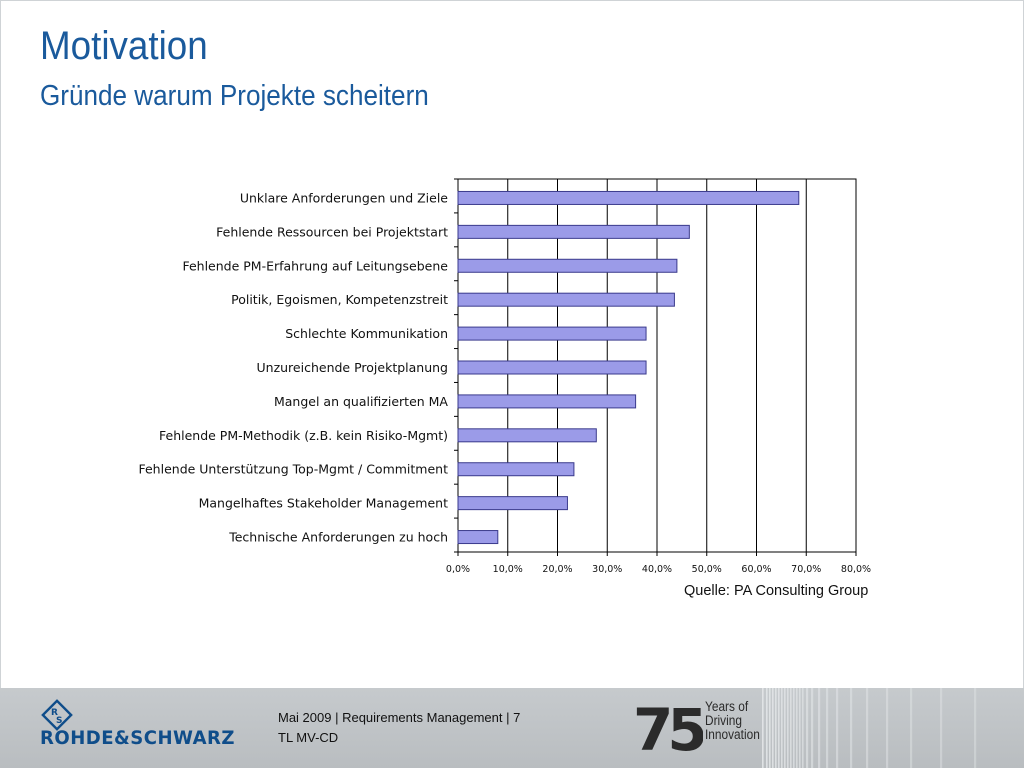 The width and height of the screenshot is (1024, 768). I want to click on anniversary-75-icon: 75, so click(668, 726).